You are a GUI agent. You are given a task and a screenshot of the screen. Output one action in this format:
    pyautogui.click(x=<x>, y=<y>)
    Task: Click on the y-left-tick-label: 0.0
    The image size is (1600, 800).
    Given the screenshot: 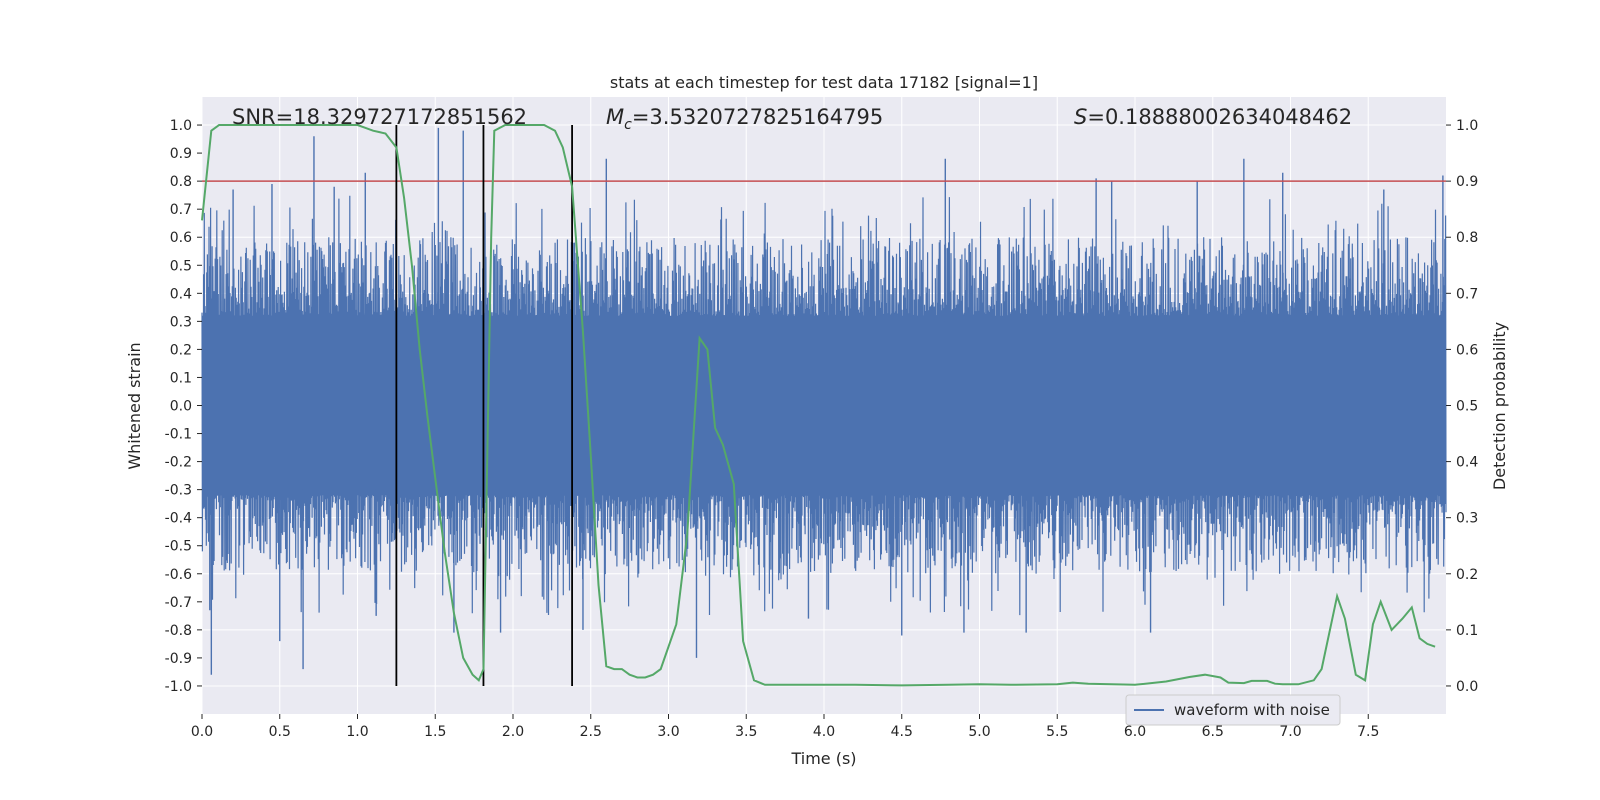 What is the action you would take?
    pyautogui.click(x=181, y=407)
    